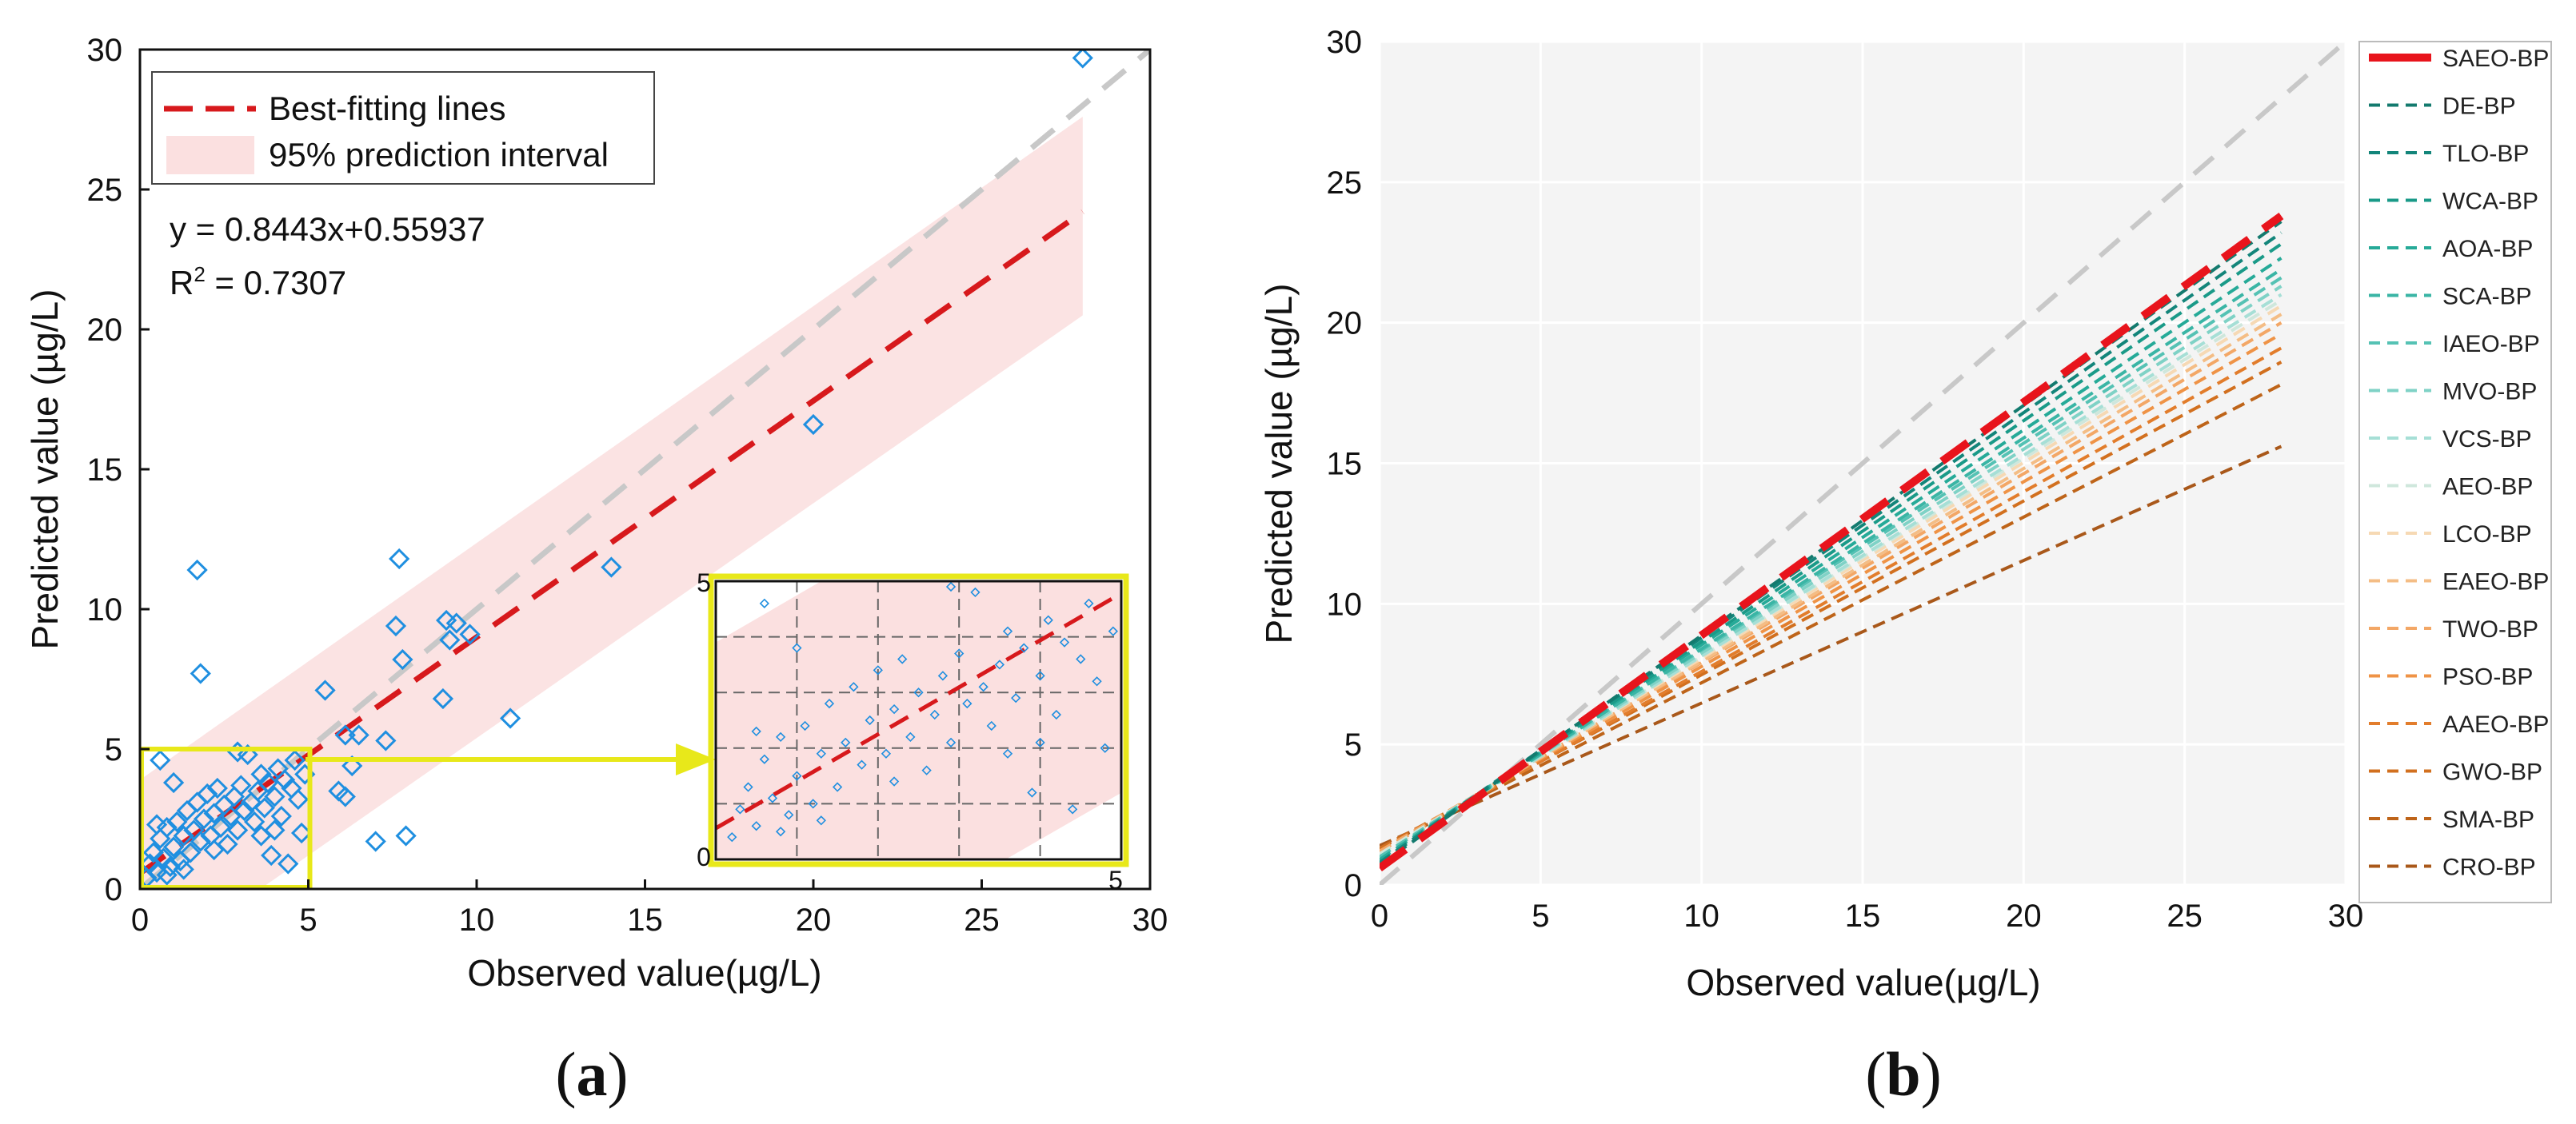 The image size is (2576, 1124). What do you see at coordinates (1701, 916) in the screenshot?
I see `x-tick-label-b: 10` at bounding box center [1701, 916].